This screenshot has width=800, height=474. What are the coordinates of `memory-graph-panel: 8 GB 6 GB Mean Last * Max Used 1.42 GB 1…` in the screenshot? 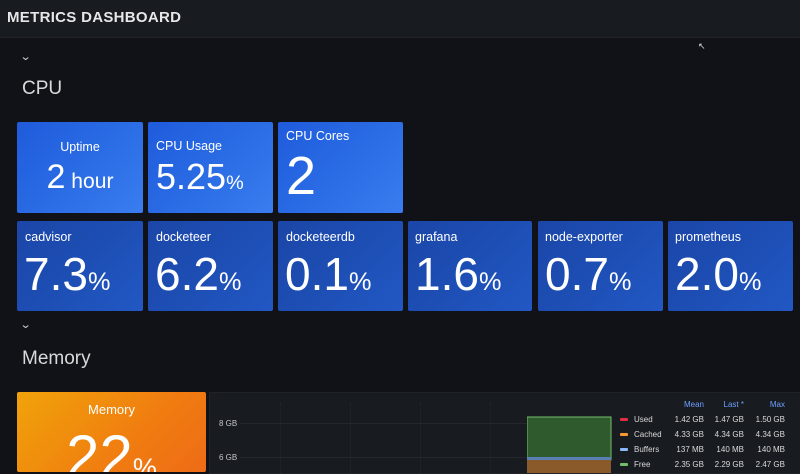 It's located at (504, 433).